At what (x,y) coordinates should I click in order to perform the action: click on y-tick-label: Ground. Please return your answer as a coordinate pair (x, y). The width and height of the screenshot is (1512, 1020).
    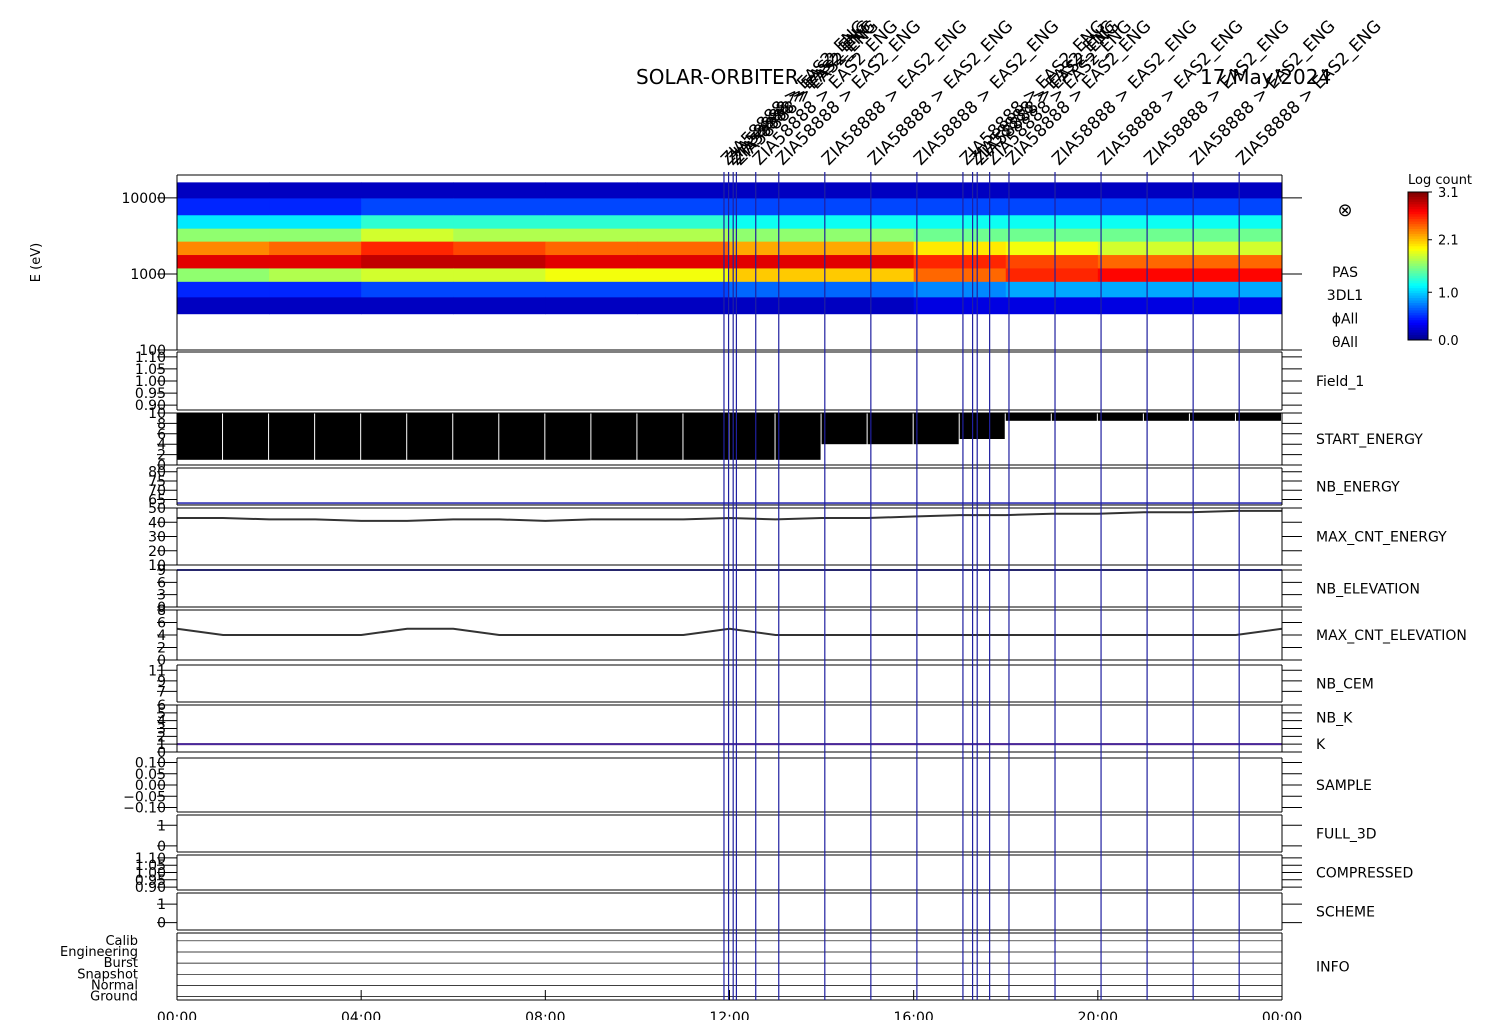
    Looking at the image, I should click on (114, 997).